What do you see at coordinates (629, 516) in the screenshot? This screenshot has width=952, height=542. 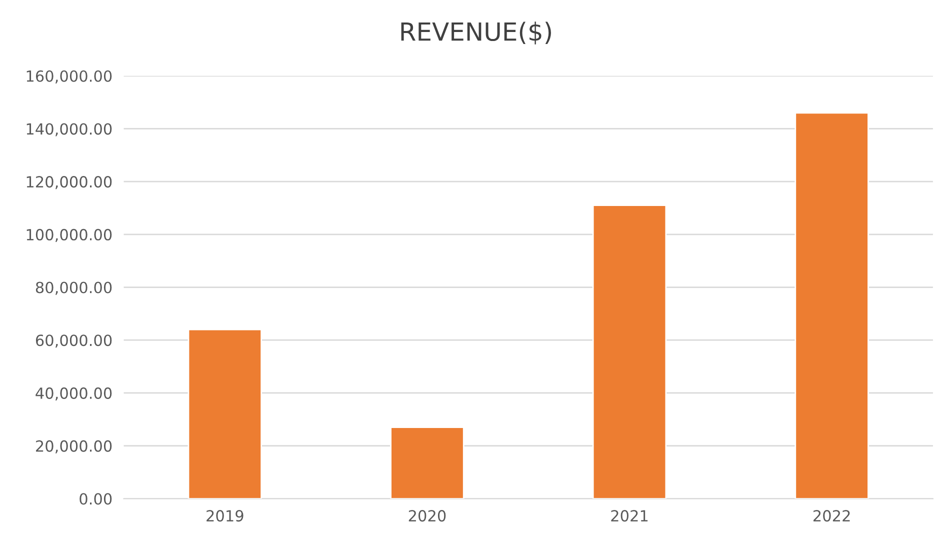 I see `x-tick-label: 2021` at bounding box center [629, 516].